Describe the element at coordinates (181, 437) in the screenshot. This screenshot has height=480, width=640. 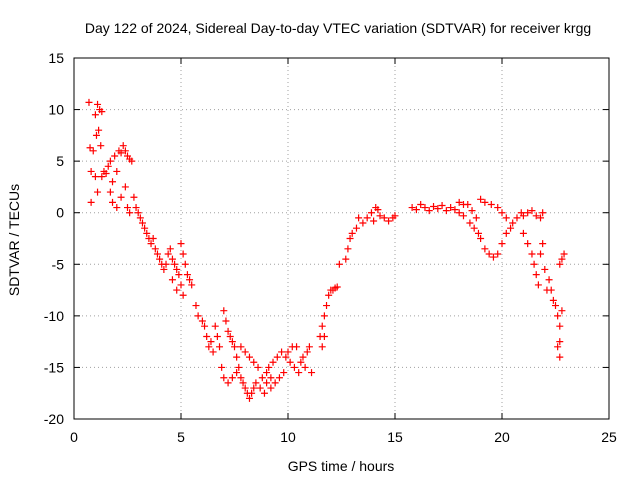
I see `x-tick-label: 5` at that location.